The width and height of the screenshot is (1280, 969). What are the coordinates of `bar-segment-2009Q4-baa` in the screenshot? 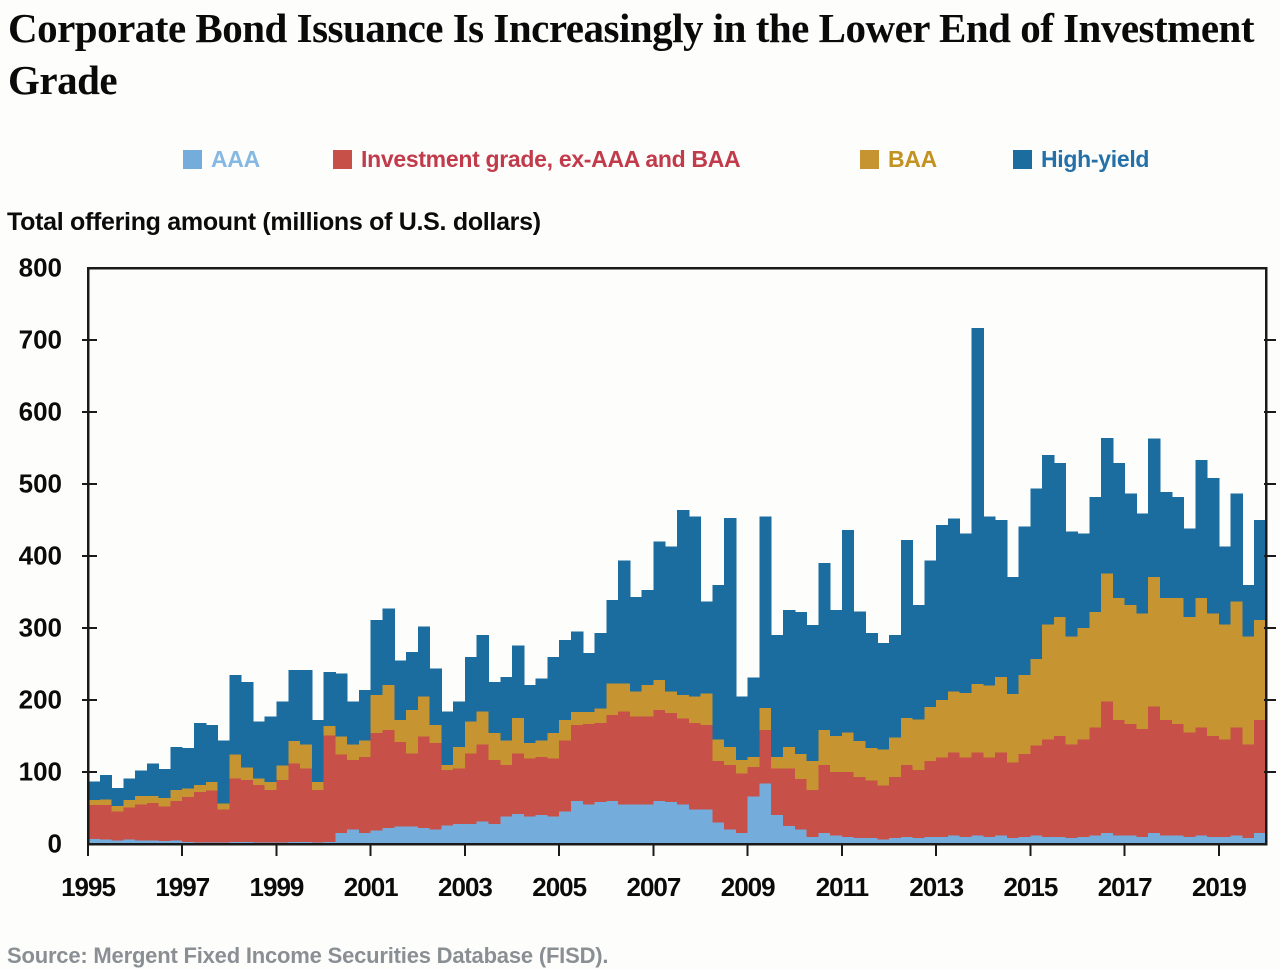 It's located at (789, 757).